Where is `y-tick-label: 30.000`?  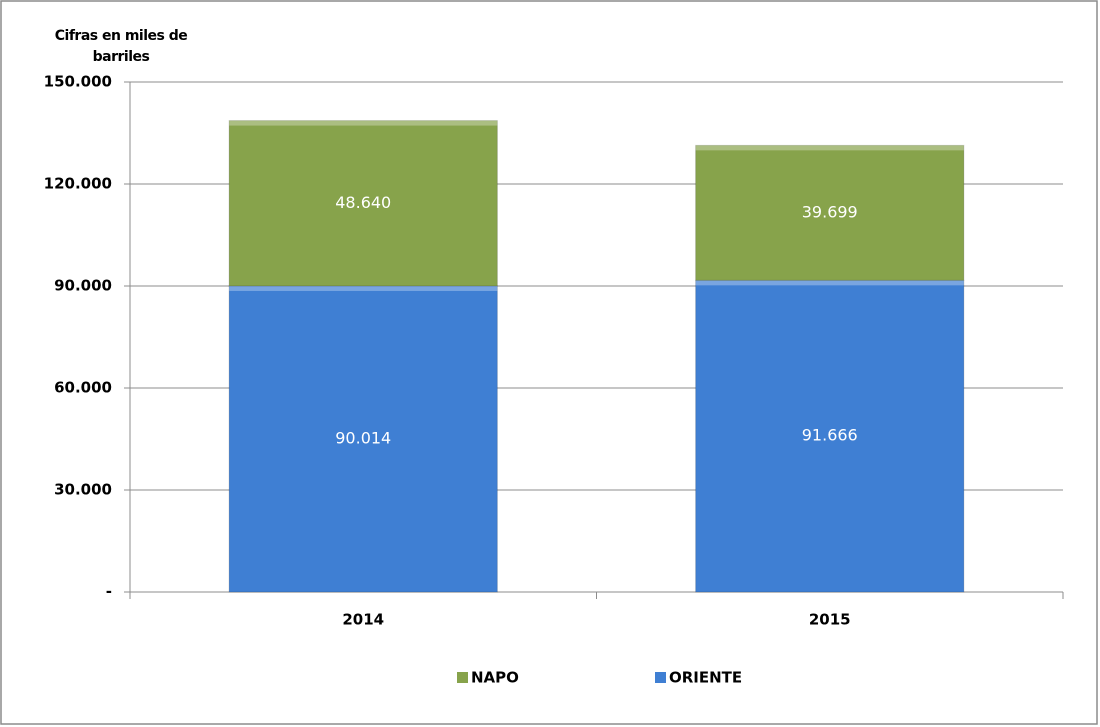
y-tick-label: 30.000 is located at coordinates (83, 490).